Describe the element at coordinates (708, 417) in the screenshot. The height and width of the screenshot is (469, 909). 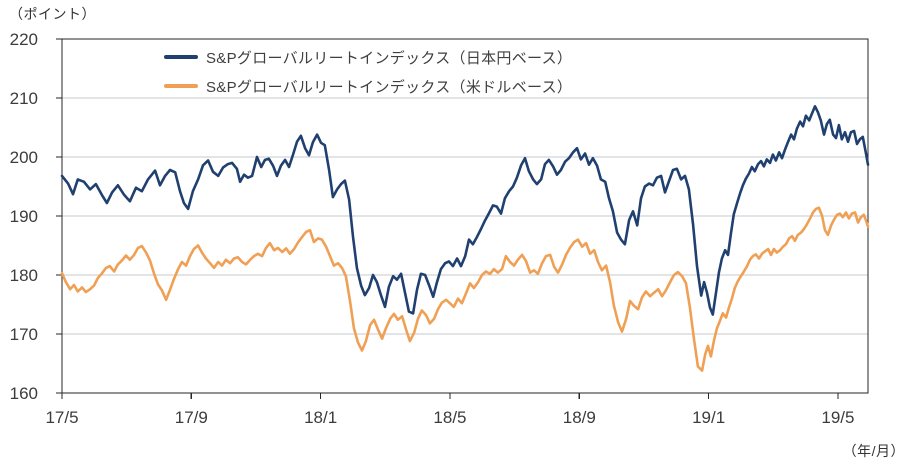
I see `x-tick-label: 19/1` at that location.